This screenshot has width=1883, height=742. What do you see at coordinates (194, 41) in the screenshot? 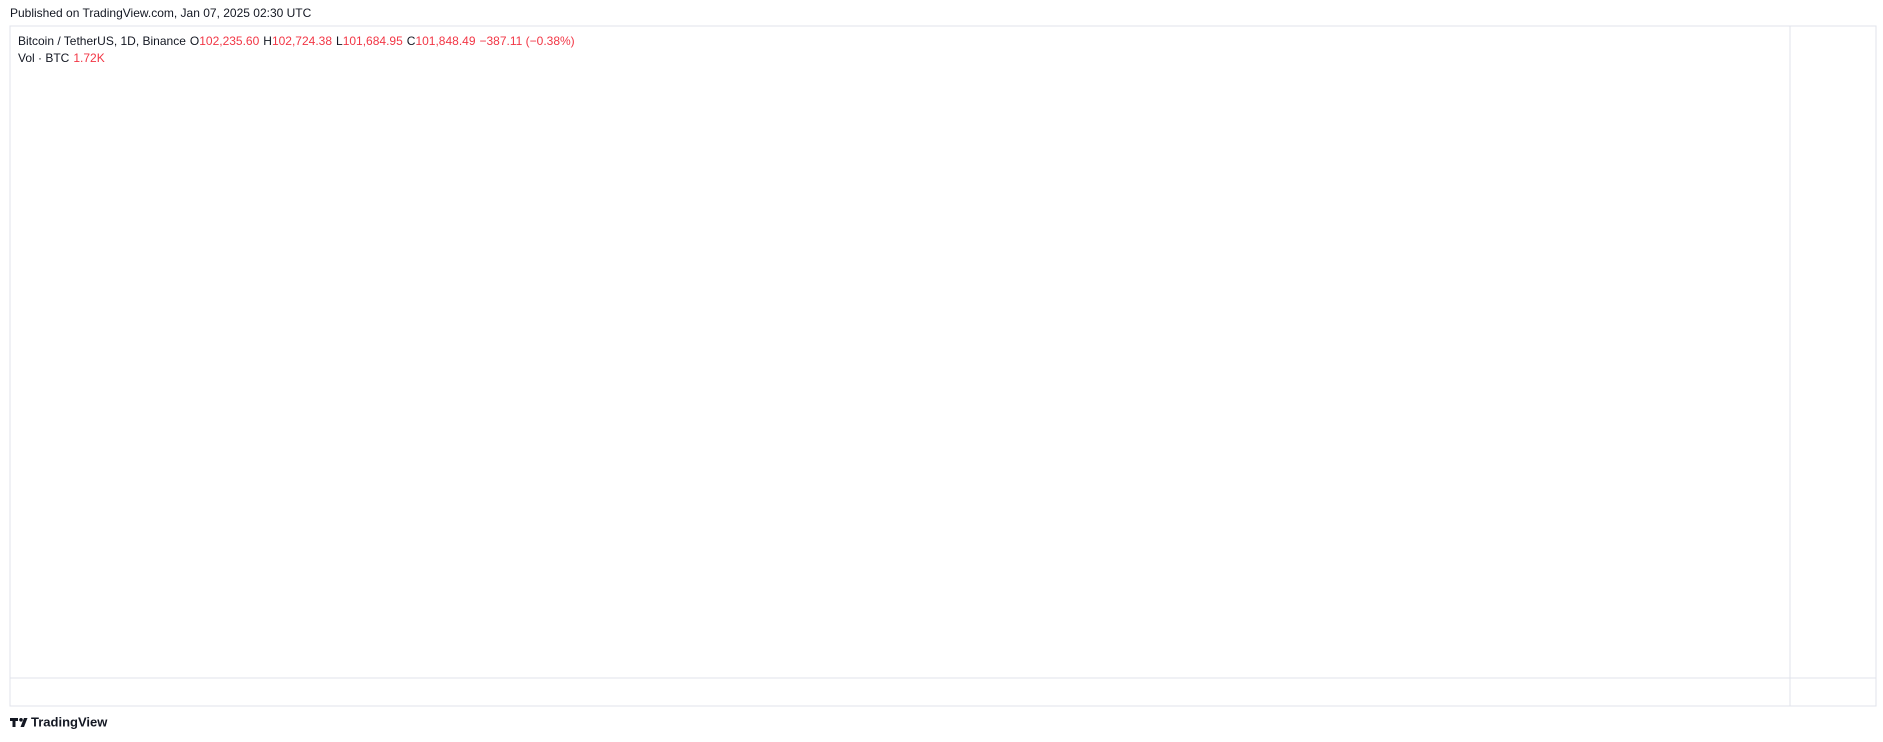
I see `ohlc-key: O` at bounding box center [194, 41].